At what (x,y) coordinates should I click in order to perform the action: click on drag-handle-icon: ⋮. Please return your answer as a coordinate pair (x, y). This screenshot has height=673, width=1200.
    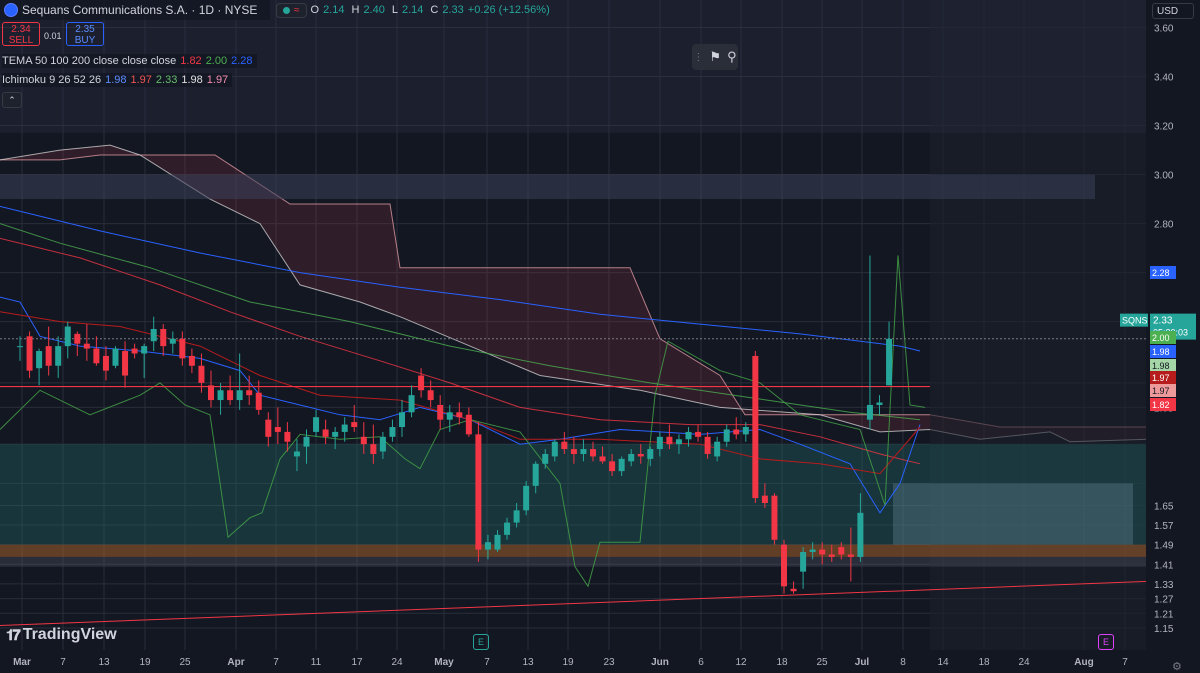
    Looking at the image, I should click on (698, 57).